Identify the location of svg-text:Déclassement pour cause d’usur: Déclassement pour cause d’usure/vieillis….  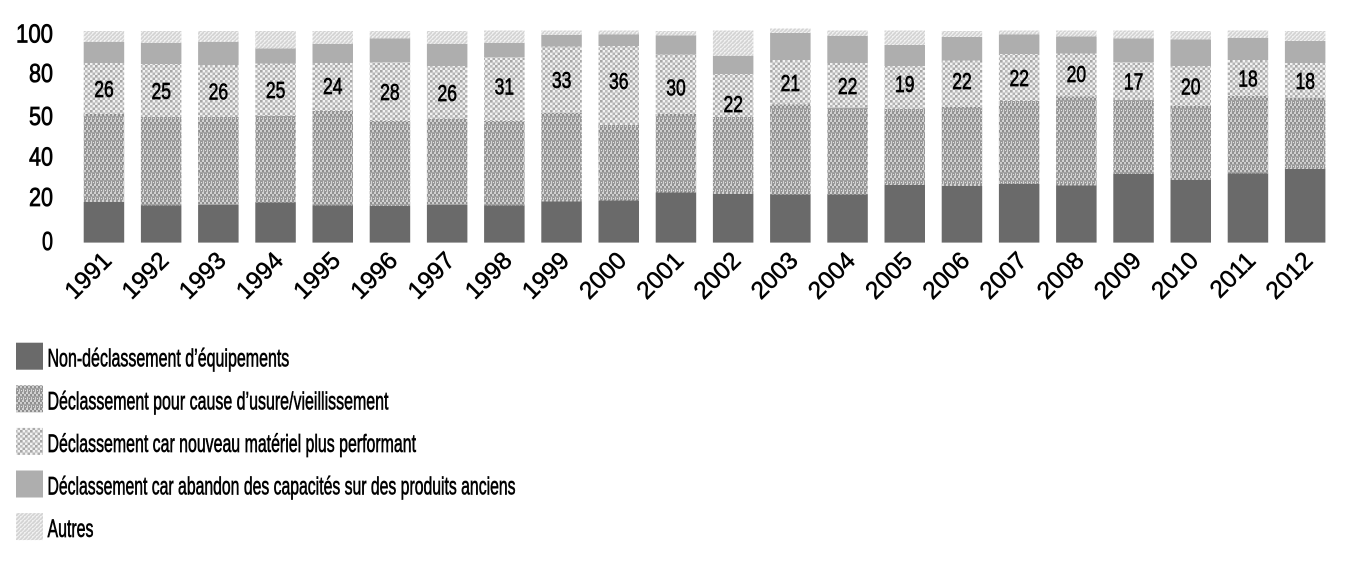
(218, 401).